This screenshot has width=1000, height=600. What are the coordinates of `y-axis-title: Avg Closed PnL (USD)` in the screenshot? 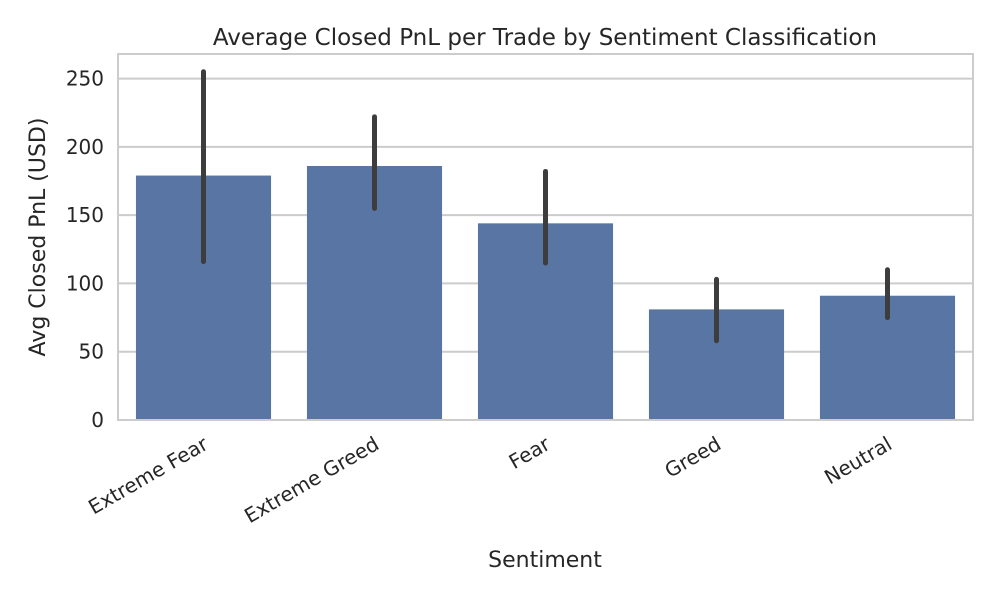 It's located at (38, 237).